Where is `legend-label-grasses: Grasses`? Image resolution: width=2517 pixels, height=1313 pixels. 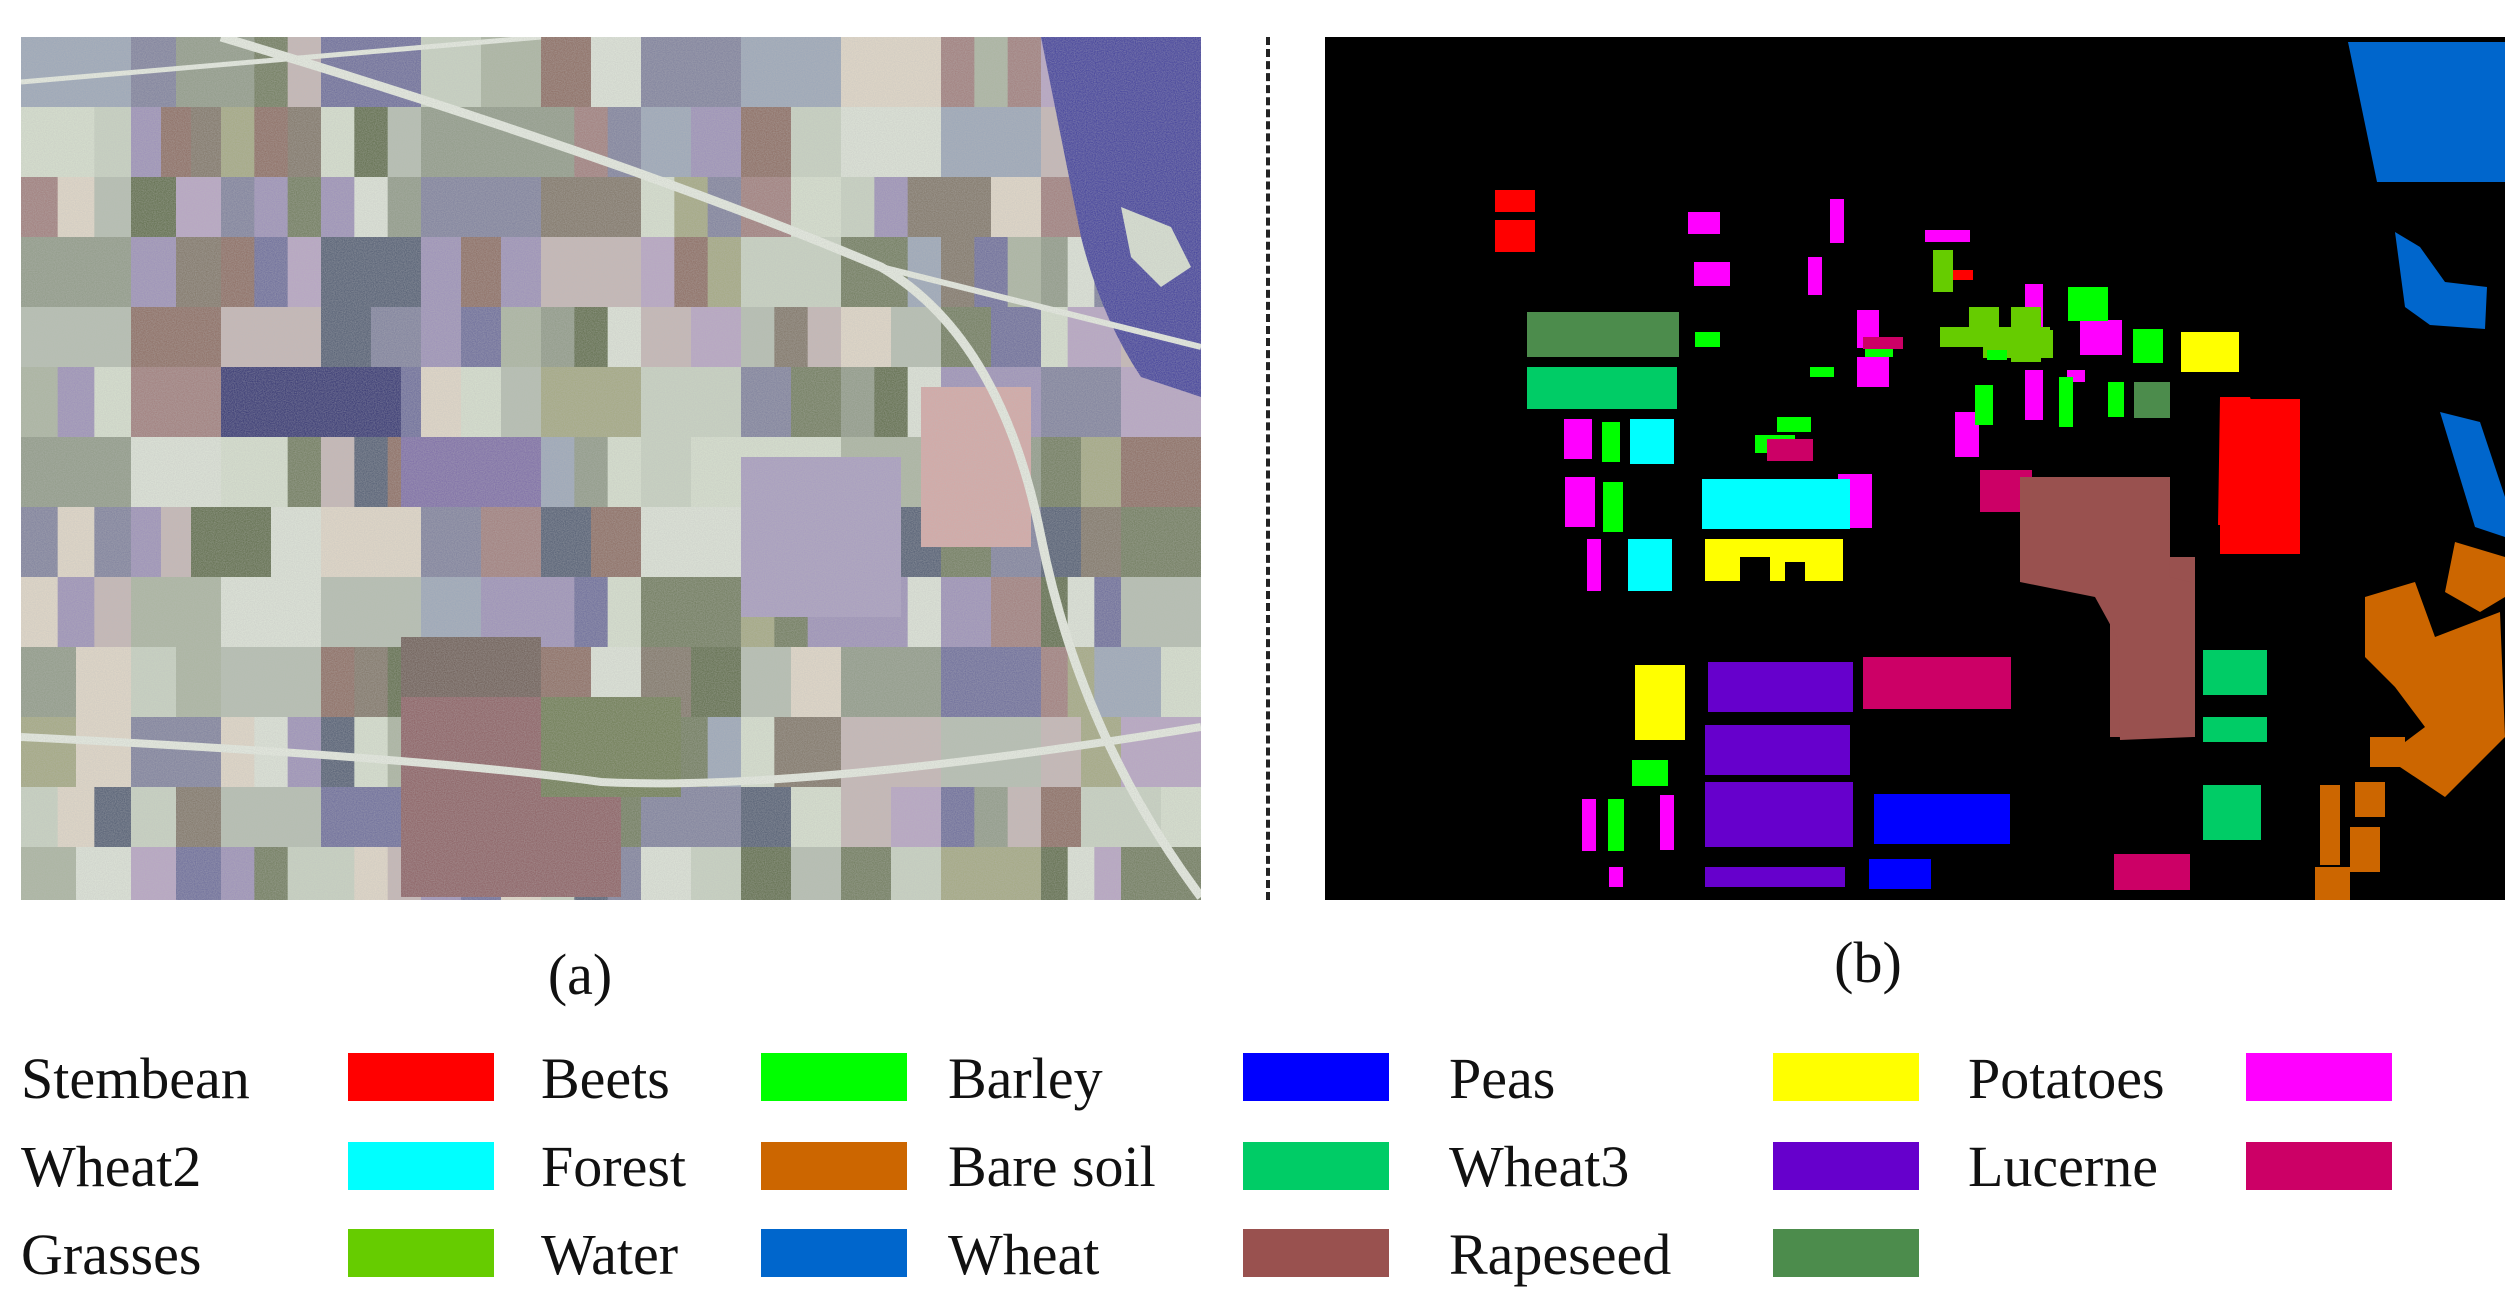
legend-label-grasses: Grasses is located at coordinates (111, 1254).